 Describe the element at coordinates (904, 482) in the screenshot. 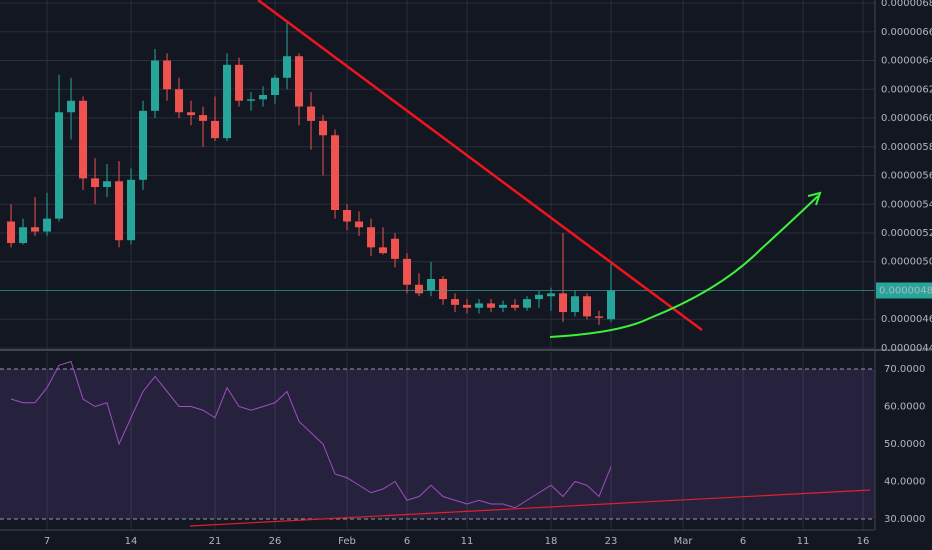

I see `y-tick-label: 40.0000` at that location.